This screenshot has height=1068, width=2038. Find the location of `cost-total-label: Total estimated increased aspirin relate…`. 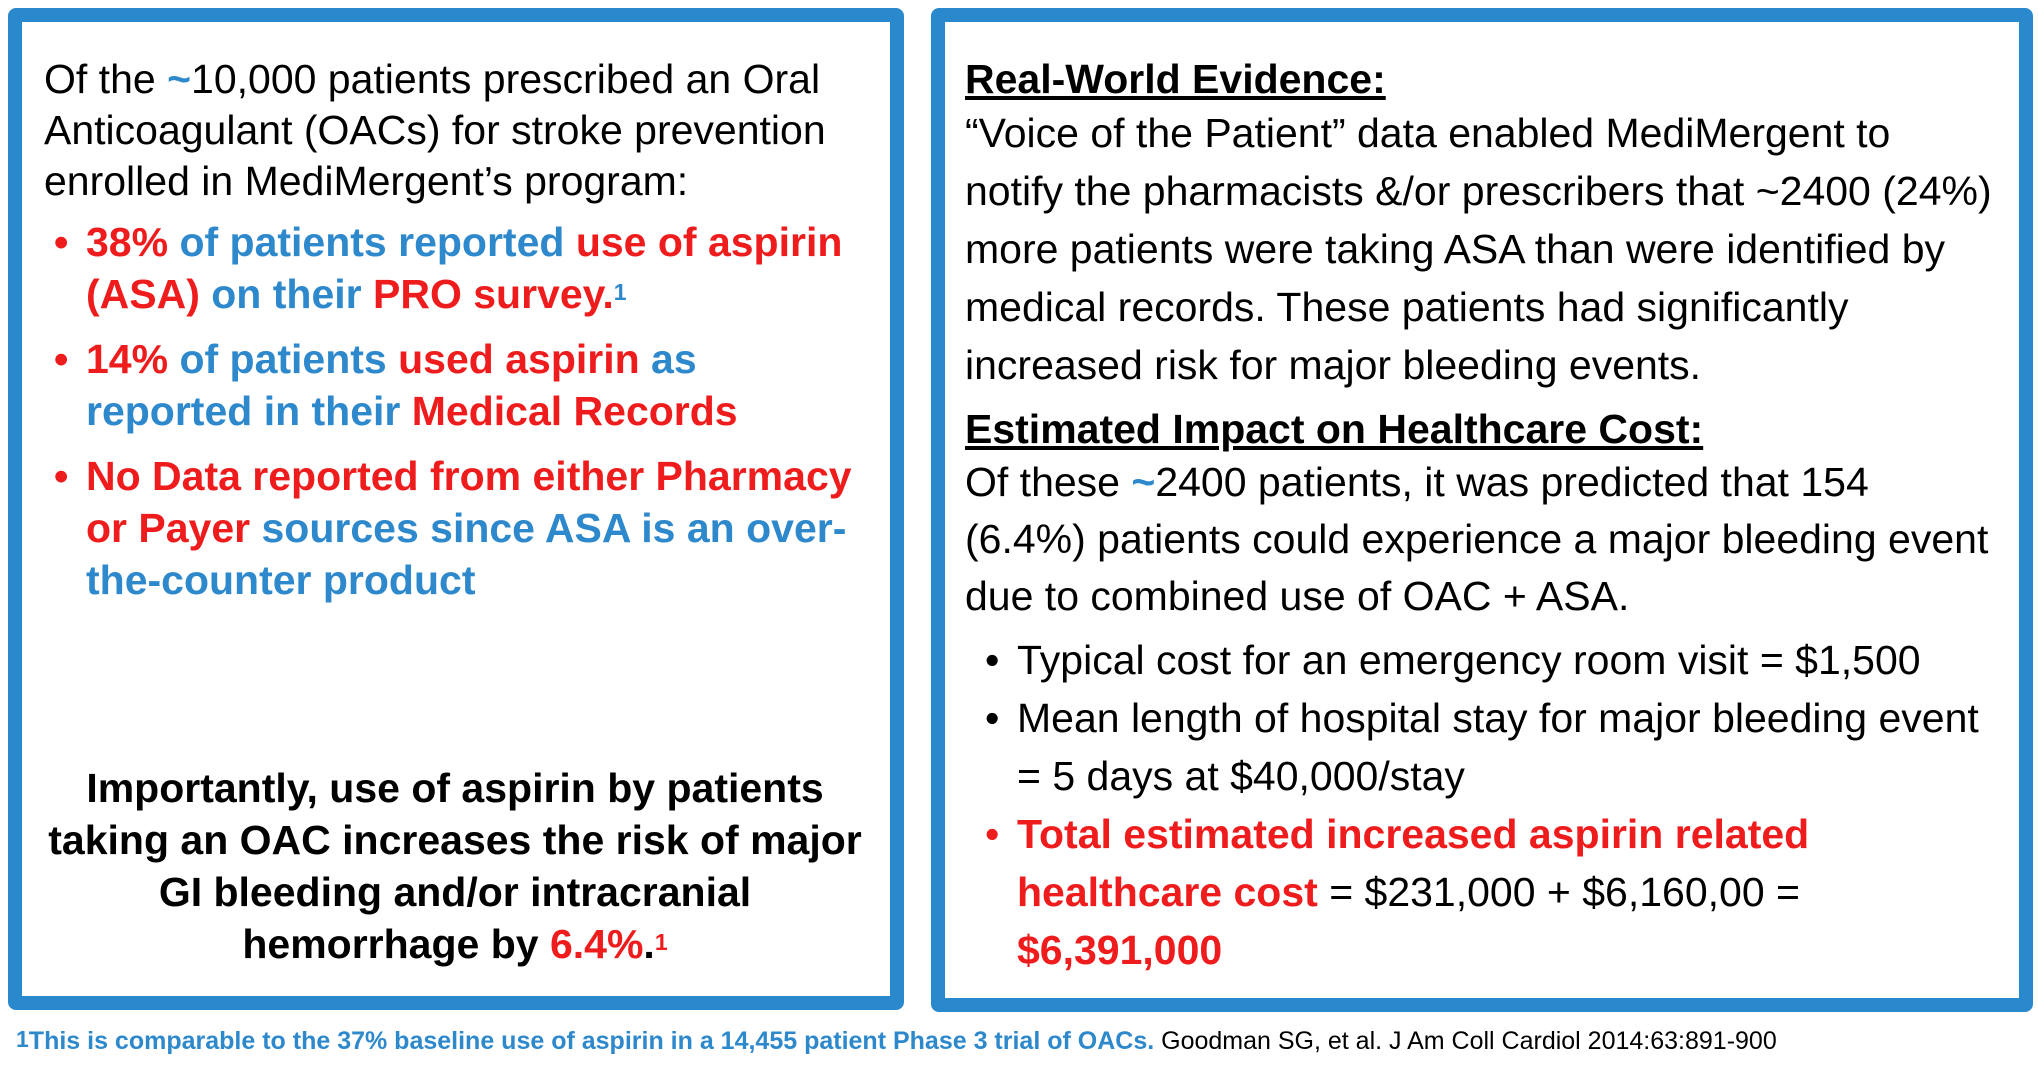

cost-total-label: Total estimated increased aspirin relate… is located at coordinates (1413, 863).